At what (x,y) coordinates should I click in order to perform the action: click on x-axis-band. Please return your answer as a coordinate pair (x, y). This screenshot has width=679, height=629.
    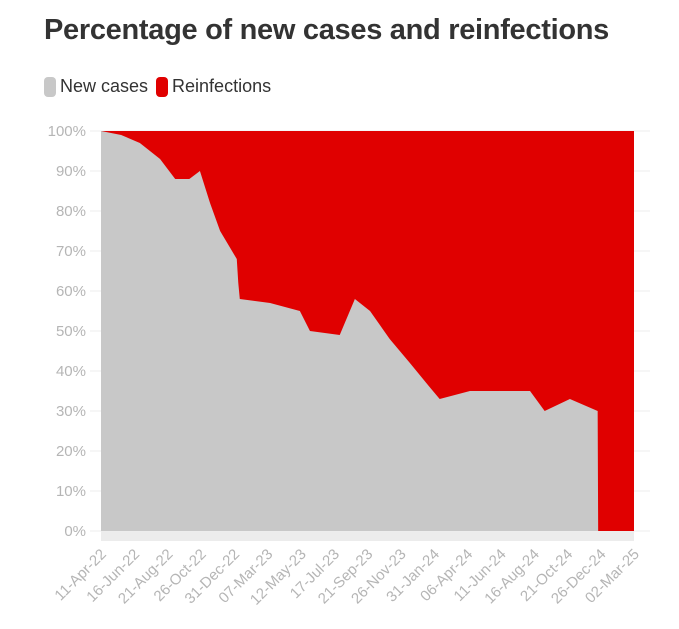
    Looking at the image, I should click on (367, 536).